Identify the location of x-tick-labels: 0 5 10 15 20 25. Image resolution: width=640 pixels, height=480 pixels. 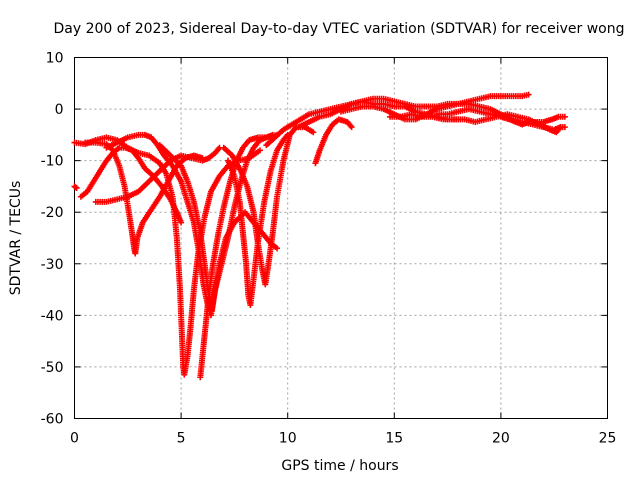
(343, 439).